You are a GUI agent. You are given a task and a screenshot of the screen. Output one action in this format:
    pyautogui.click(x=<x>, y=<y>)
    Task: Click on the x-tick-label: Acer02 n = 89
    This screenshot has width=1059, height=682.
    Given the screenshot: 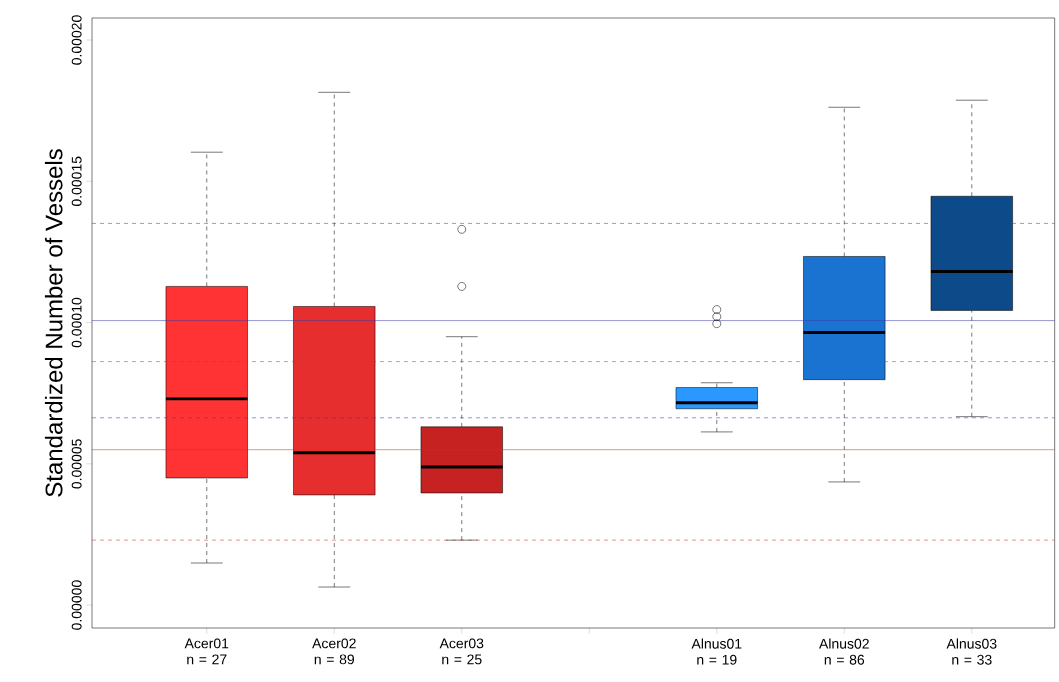 What is the action you would take?
    pyautogui.click(x=334, y=651)
    